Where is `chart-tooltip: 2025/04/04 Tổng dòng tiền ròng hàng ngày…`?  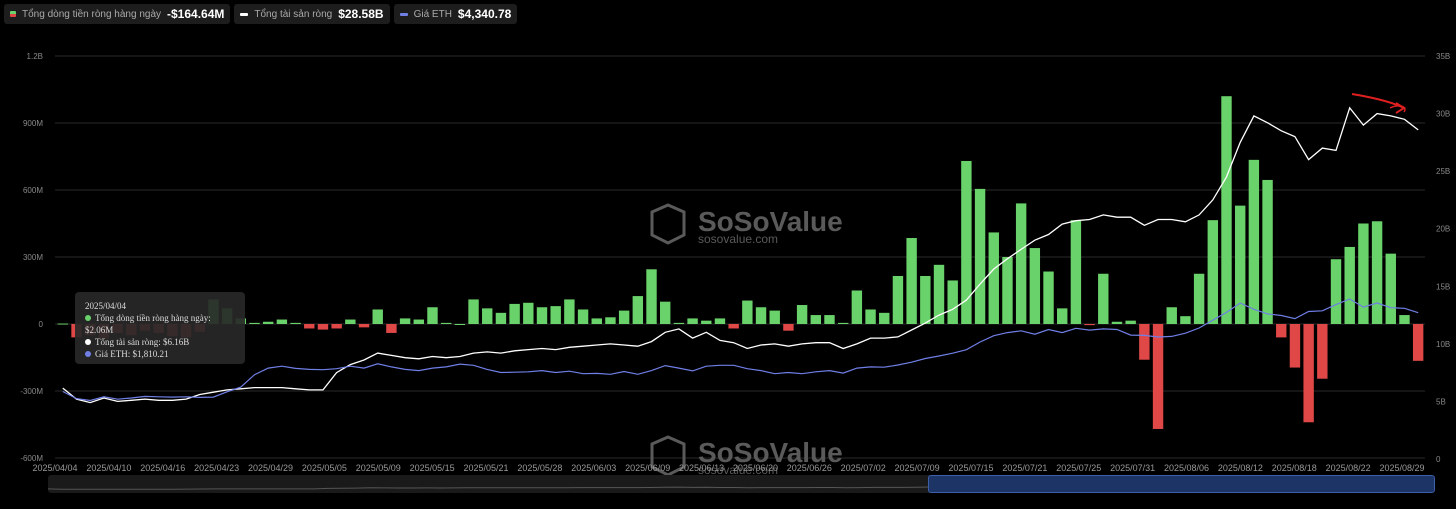 chart-tooltip: 2025/04/04 Tổng dòng tiền ròng hàng ngày… is located at coordinates (160, 328).